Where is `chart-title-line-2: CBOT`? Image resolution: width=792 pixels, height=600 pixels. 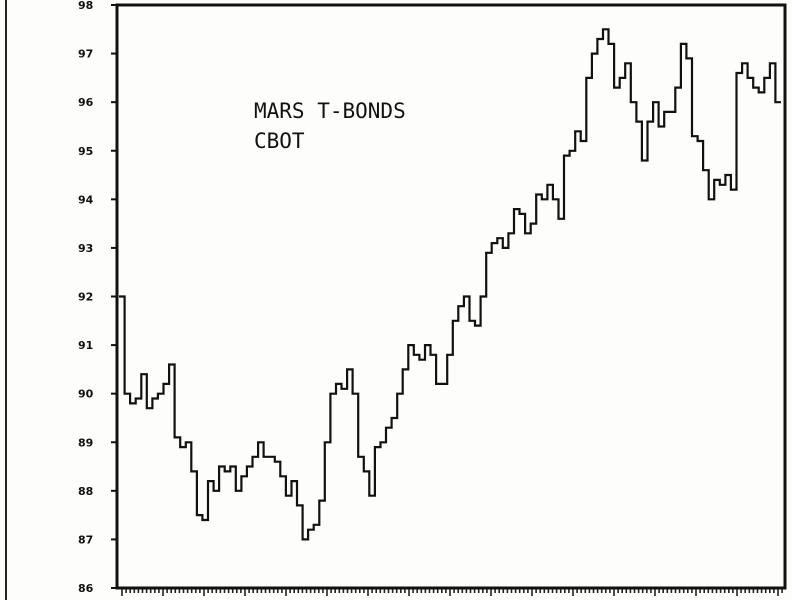 chart-title-line-2: CBOT is located at coordinates (279, 141).